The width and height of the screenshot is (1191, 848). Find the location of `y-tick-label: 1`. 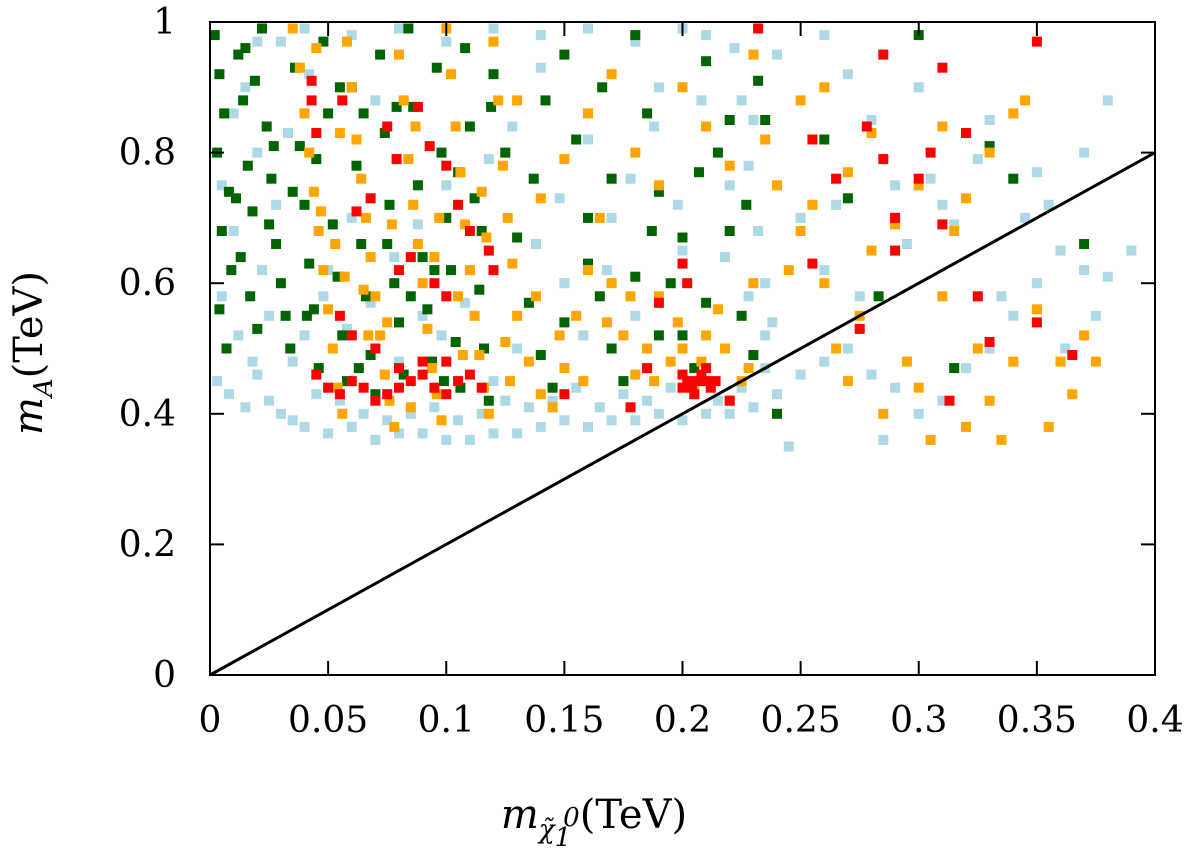

y-tick-label: 1 is located at coordinates (164, 22).